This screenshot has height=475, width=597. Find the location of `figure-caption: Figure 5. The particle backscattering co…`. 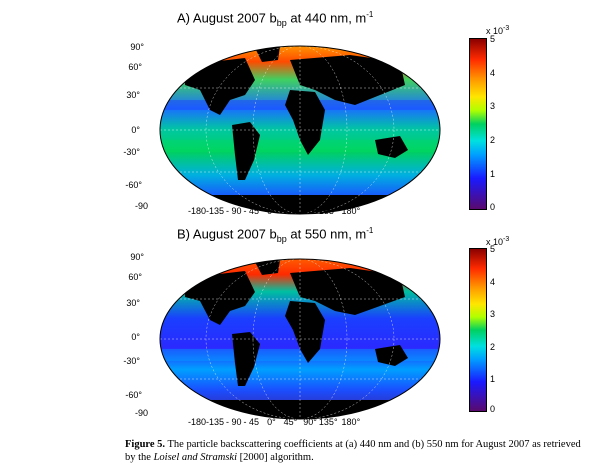

figure-caption: Figure 5. The particle backscattering co… is located at coordinates (353, 451).